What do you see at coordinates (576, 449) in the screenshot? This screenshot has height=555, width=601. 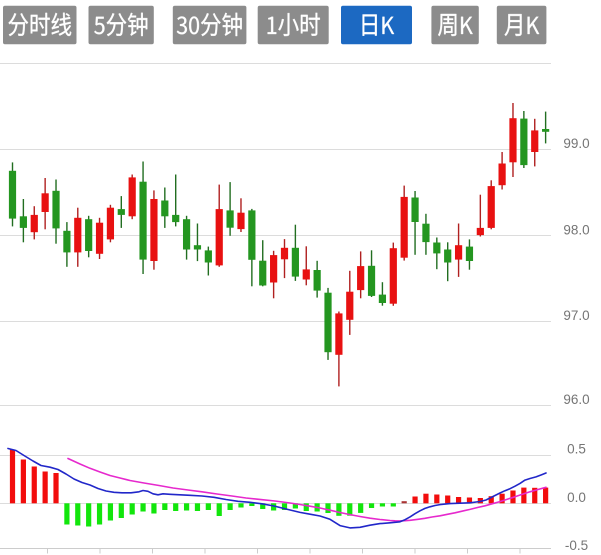 I see `svg-text: 0.5` at bounding box center [576, 449].